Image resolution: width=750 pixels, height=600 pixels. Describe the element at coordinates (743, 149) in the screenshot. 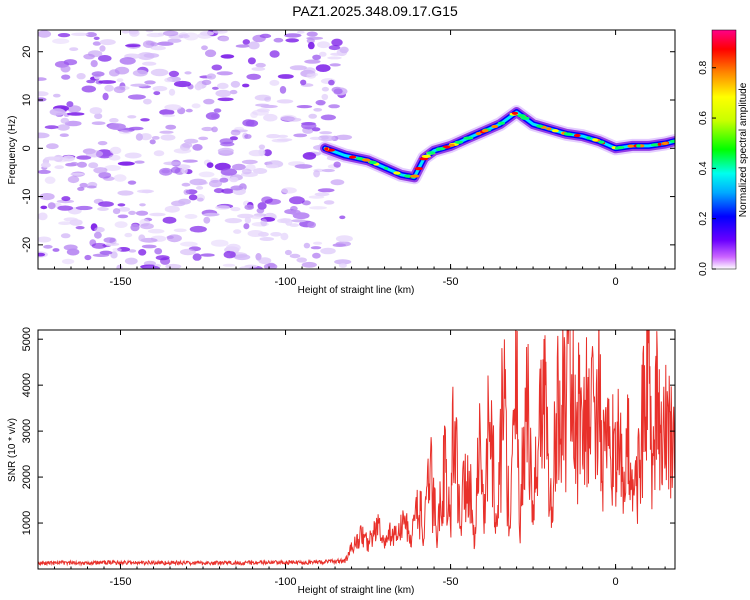

I see `colorbar-label: Normalized spectral amplitude` at that location.